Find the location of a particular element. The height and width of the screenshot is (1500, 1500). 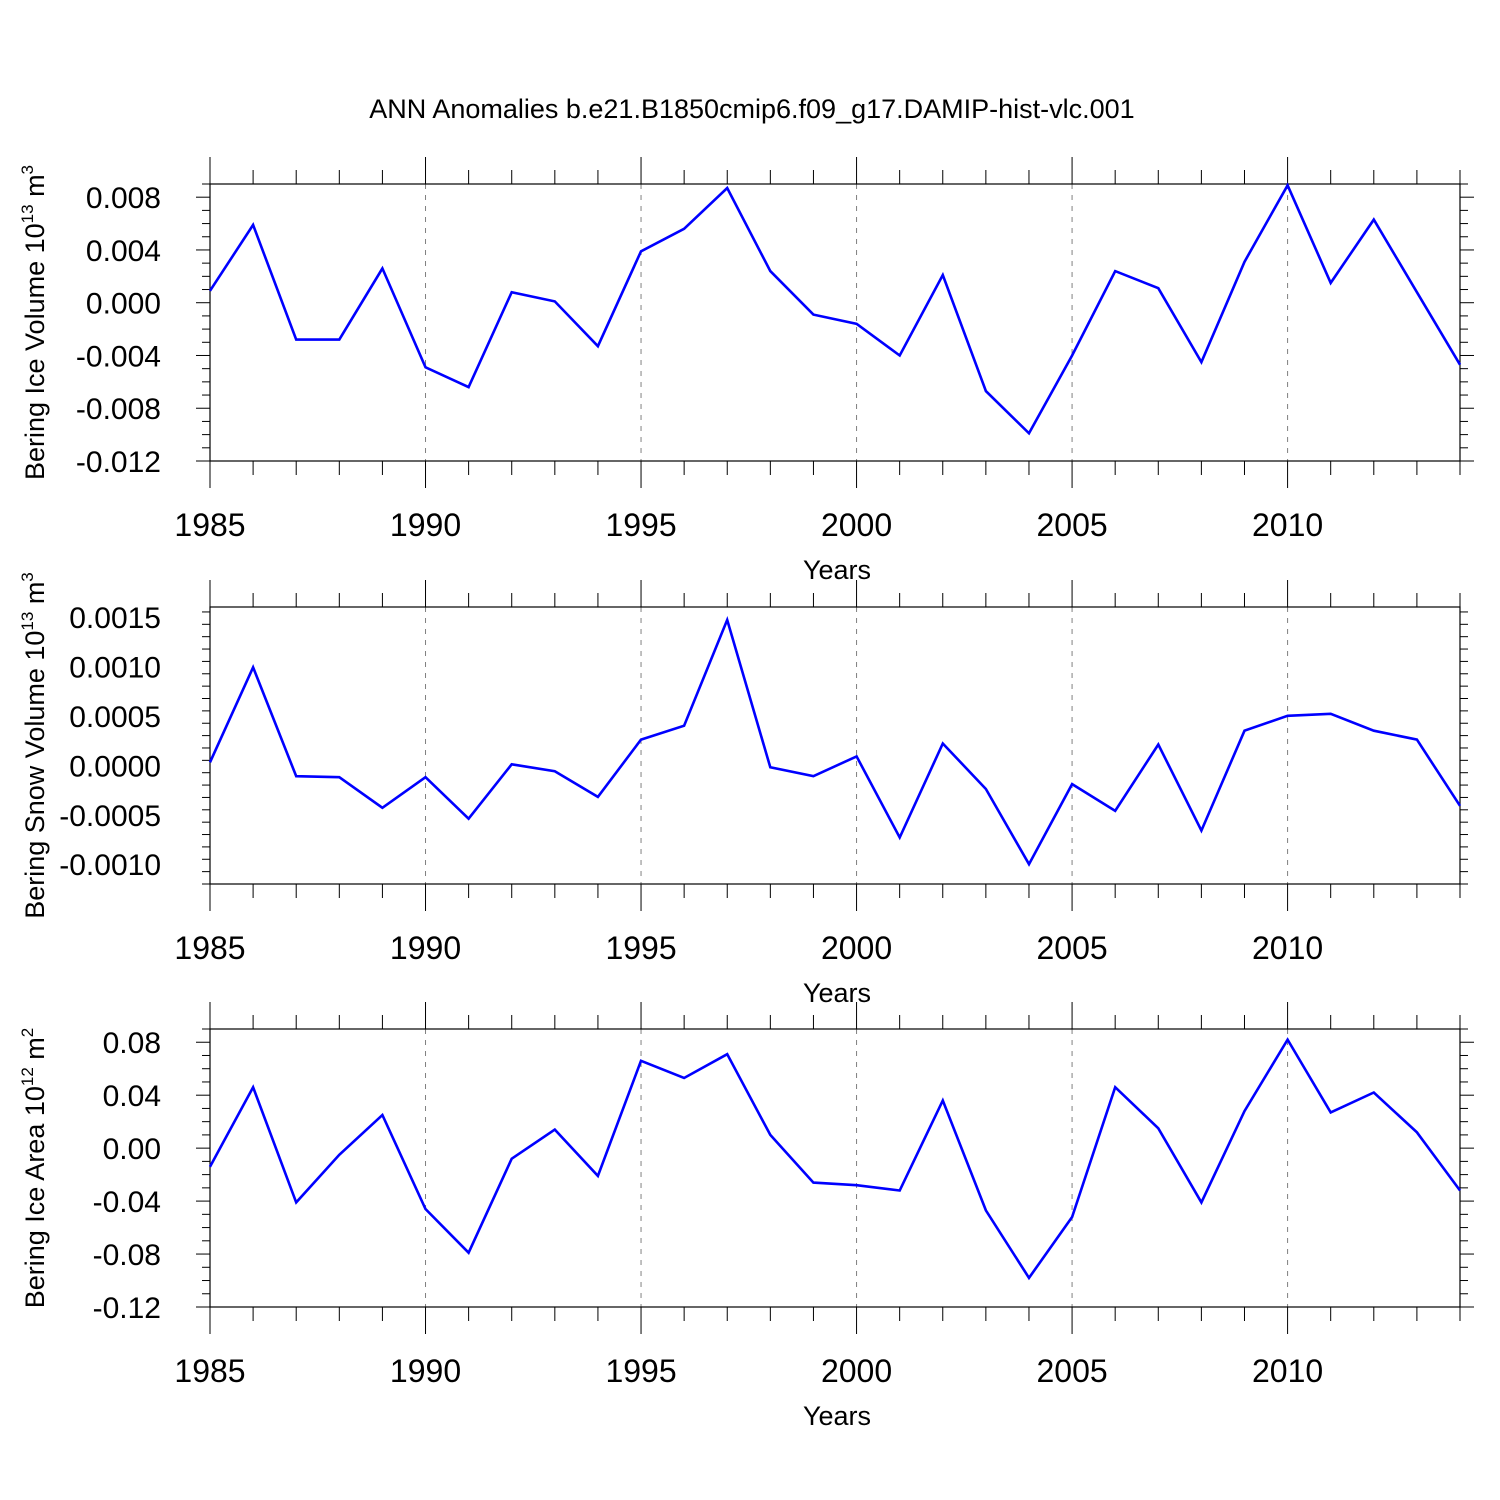

y-axis-label-part: Bering Ice Area 10 is located at coordinates (35, 1197).